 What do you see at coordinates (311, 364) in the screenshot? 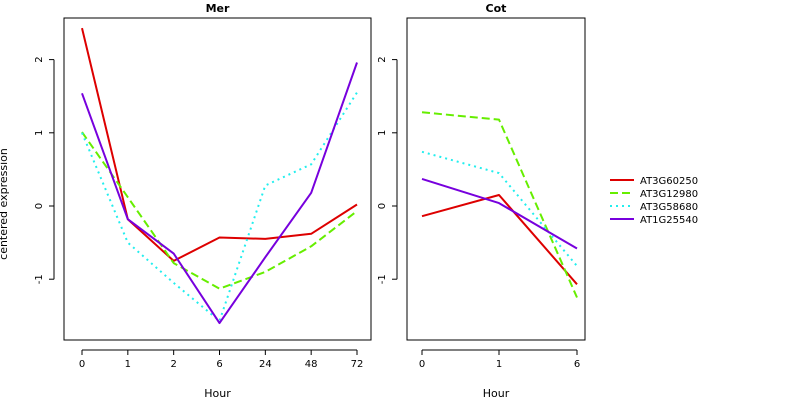
I see `x-tick-label: 48` at bounding box center [311, 364].